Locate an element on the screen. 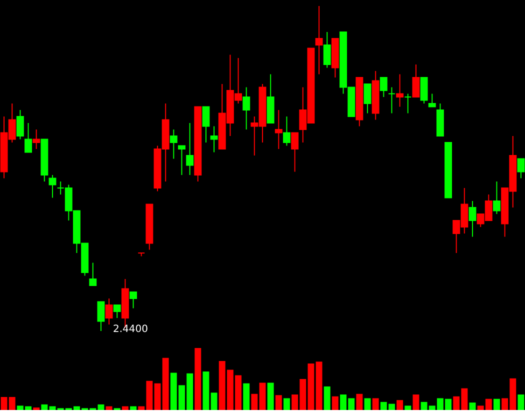 This screenshot has width=525, height=416. annotation: 2.4400 is located at coordinates (130, 329).